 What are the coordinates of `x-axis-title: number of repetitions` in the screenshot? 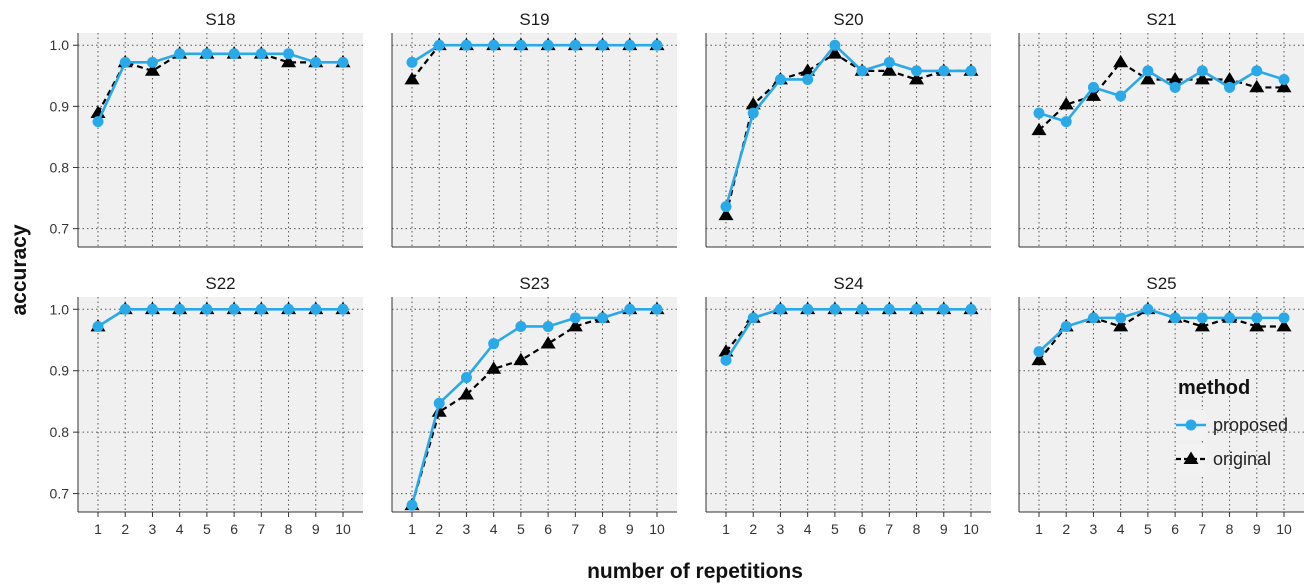 It's located at (695, 571).